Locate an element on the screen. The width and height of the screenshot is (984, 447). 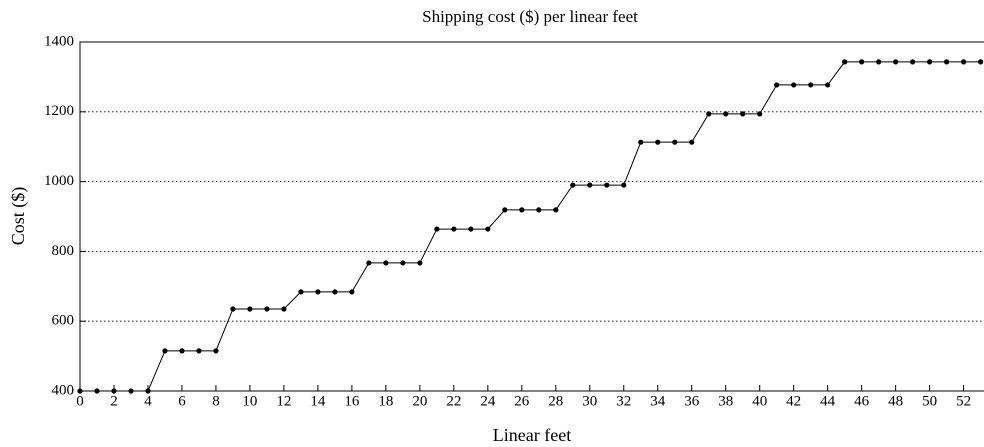
x-tick-label: 38 is located at coordinates (725, 401).